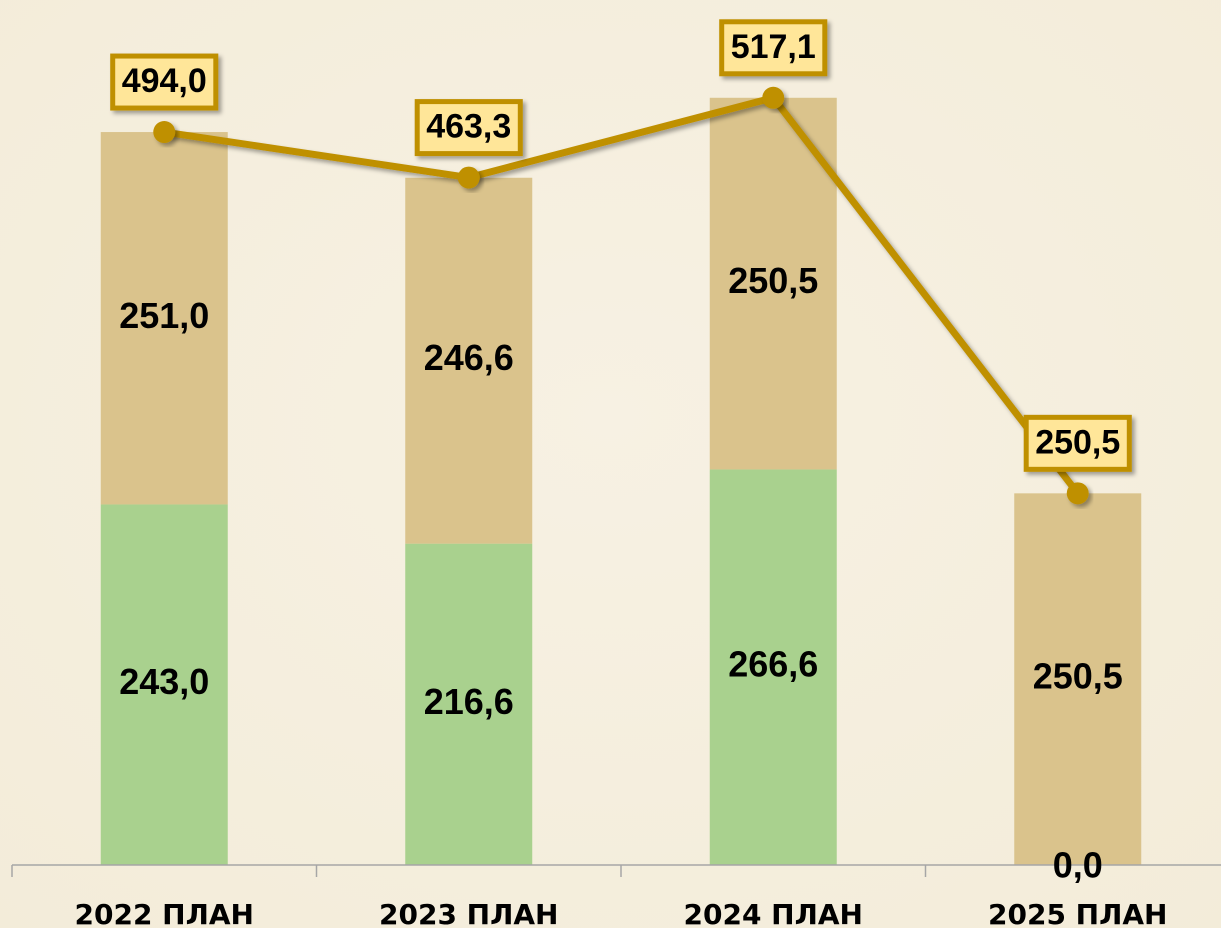 Image resolution: width=1221 pixels, height=928 pixels. What do you see at coordinates (1077, 913) in the screenshot?
I see `x-tick-label: 2025 ПЛАН` at bounding box center [1077, 913].